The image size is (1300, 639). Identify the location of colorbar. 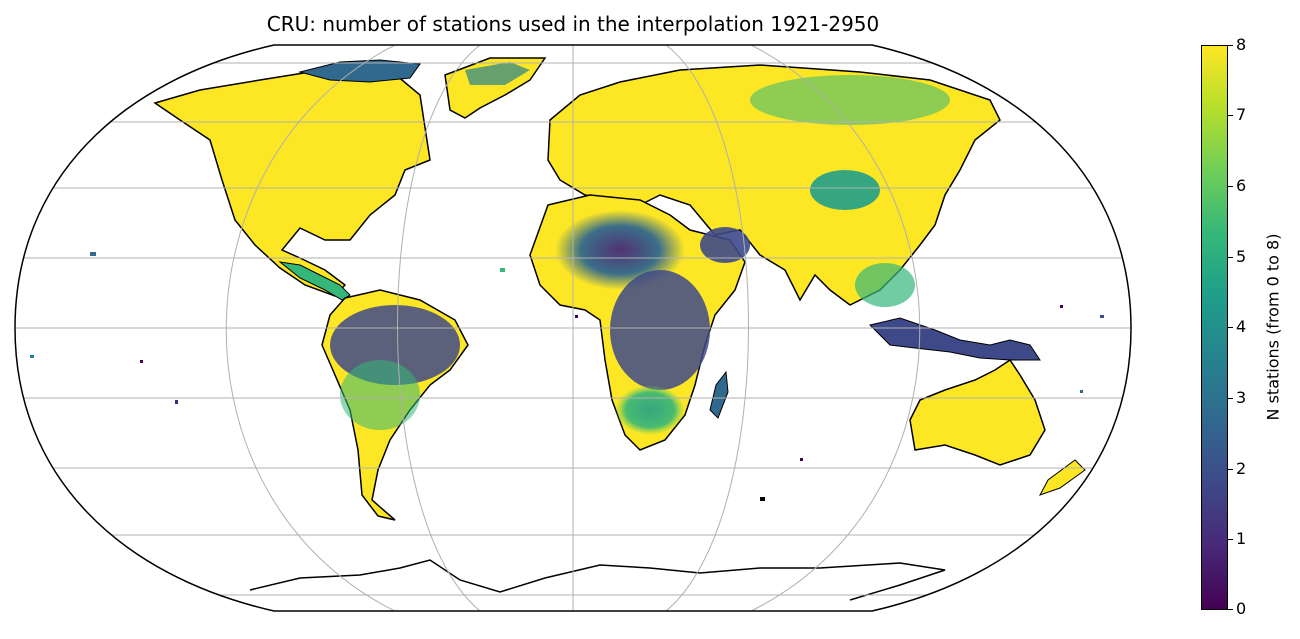
(1214, 327).